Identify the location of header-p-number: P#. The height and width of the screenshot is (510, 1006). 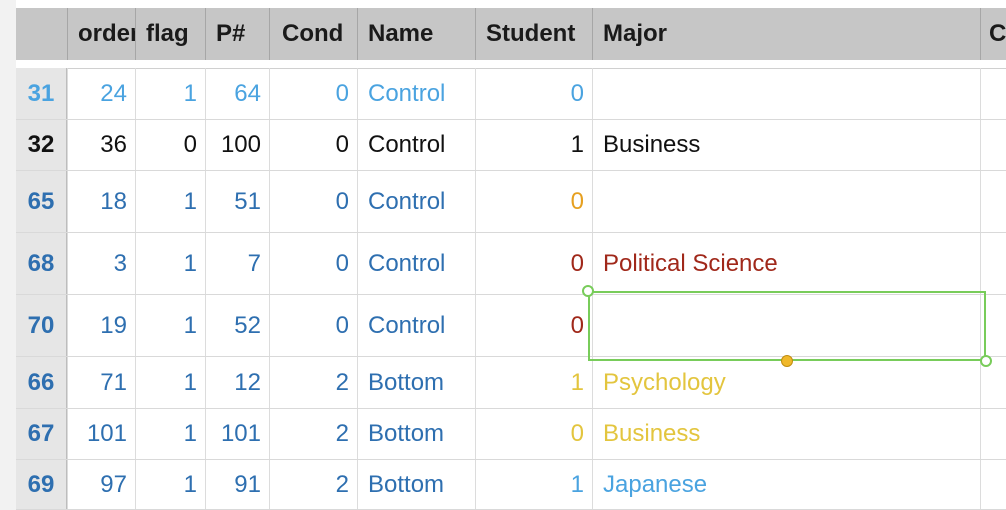
(237, 34).